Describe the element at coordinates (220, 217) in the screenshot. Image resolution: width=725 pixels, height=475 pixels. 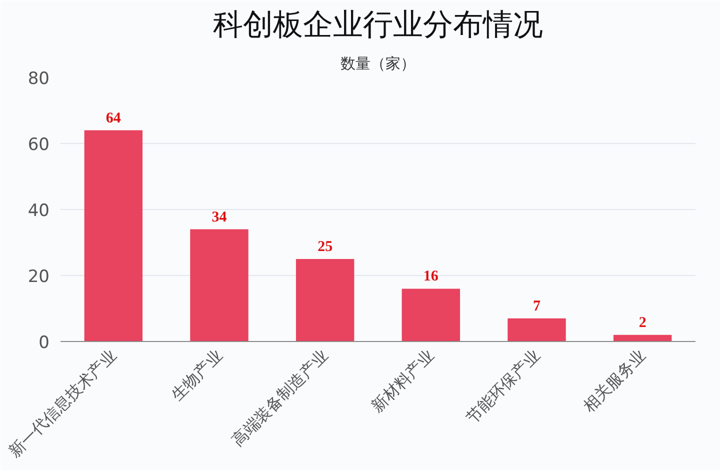
I see `data-label: 34` at that location.